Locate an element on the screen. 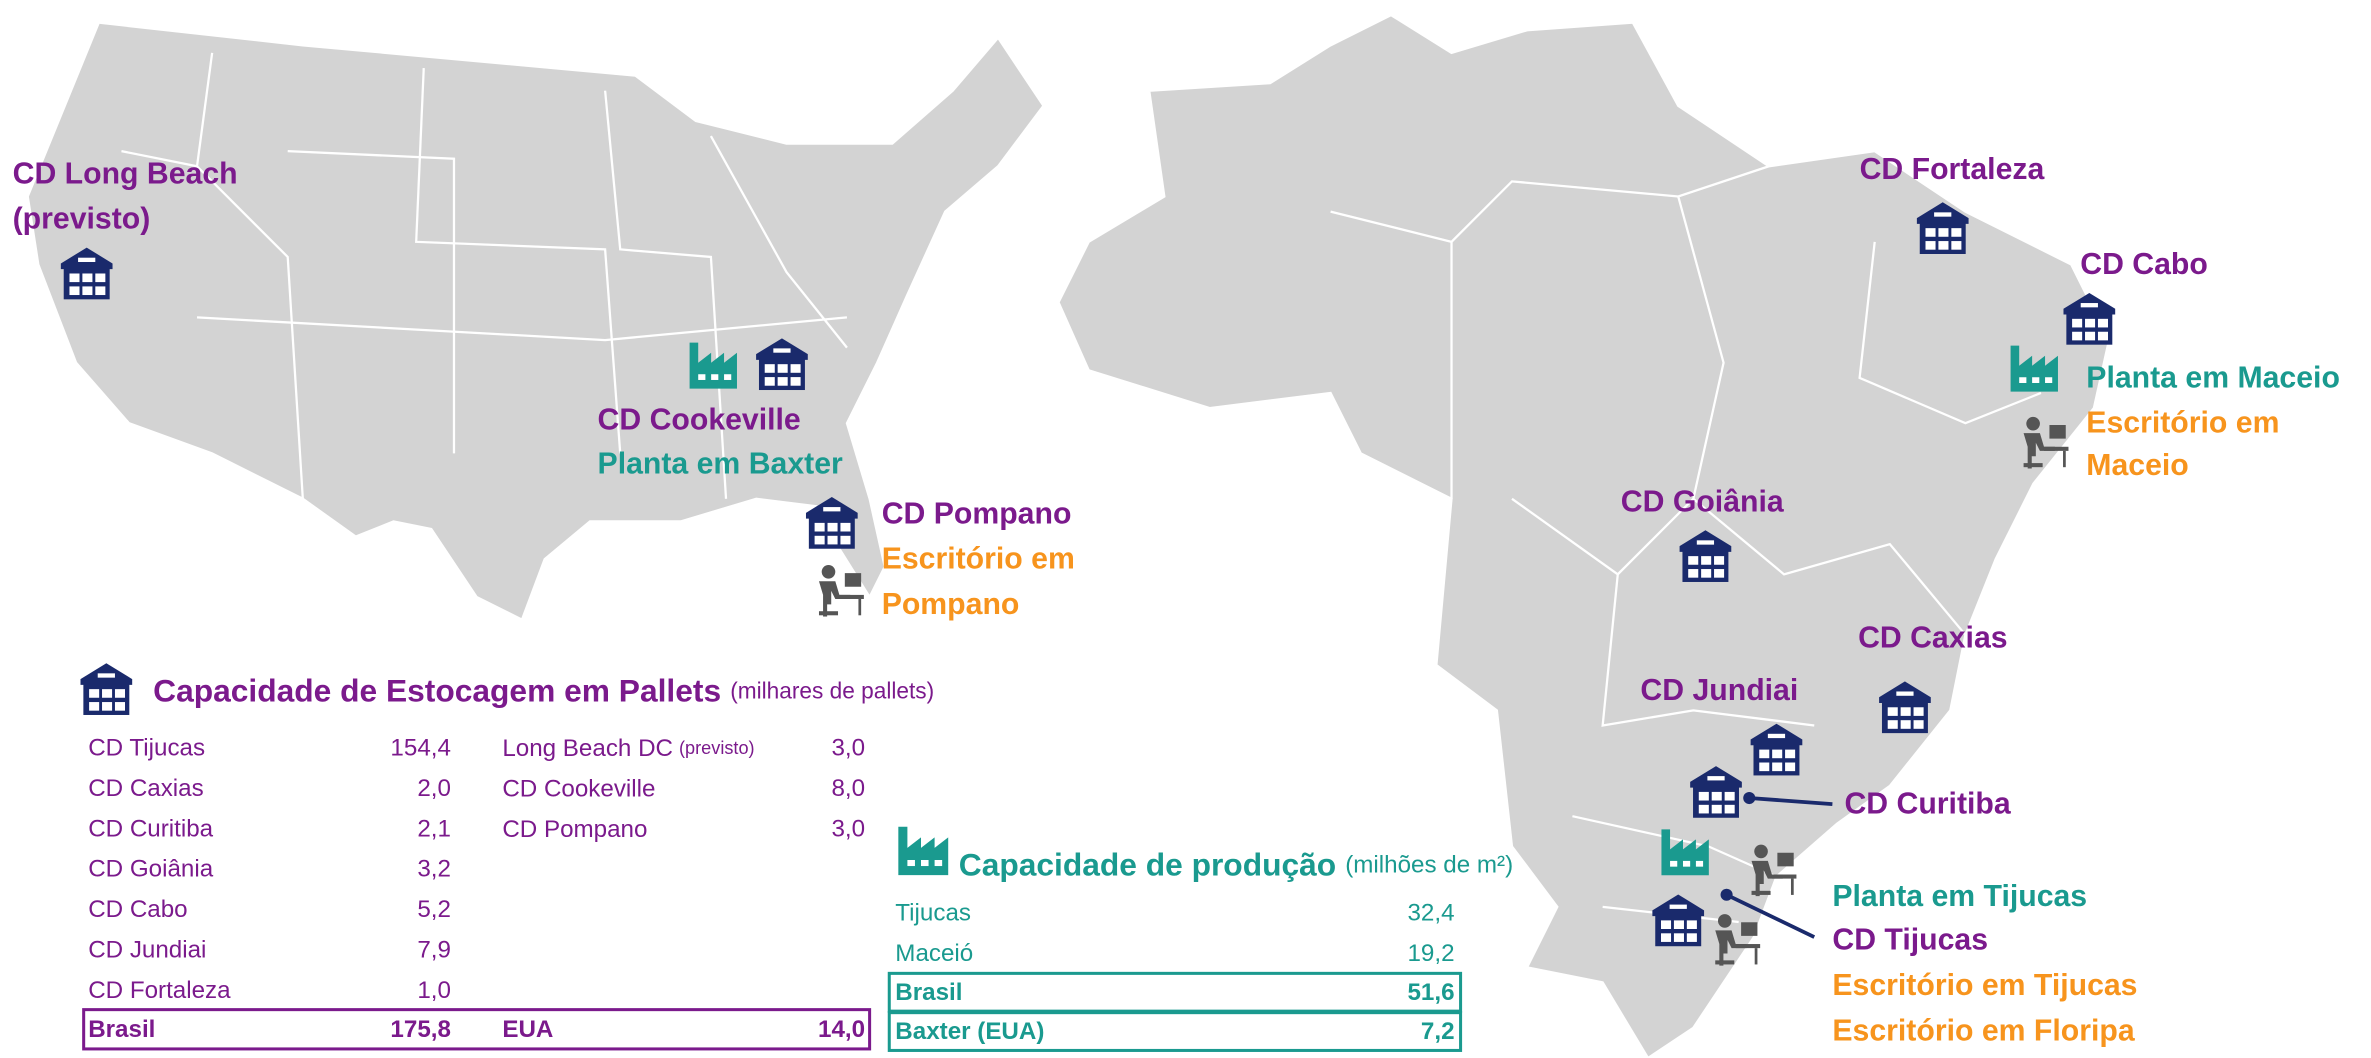 The width and height of the screenshot is (2371, 1058). row-name: CD Fortaleza is located at coordinates (159, 990).